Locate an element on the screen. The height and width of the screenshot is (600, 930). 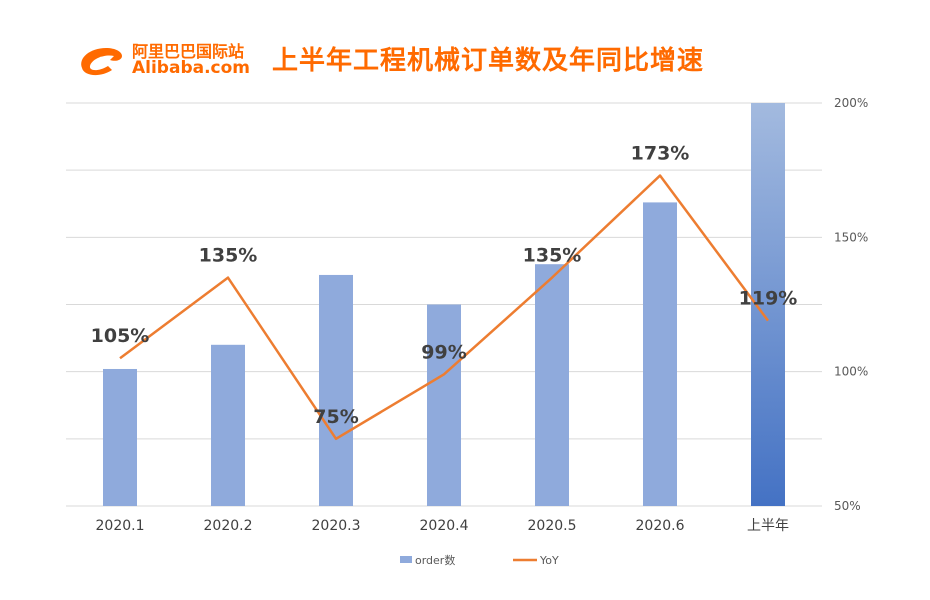
legend-bar-swatch is located at coordinates (406, 559).